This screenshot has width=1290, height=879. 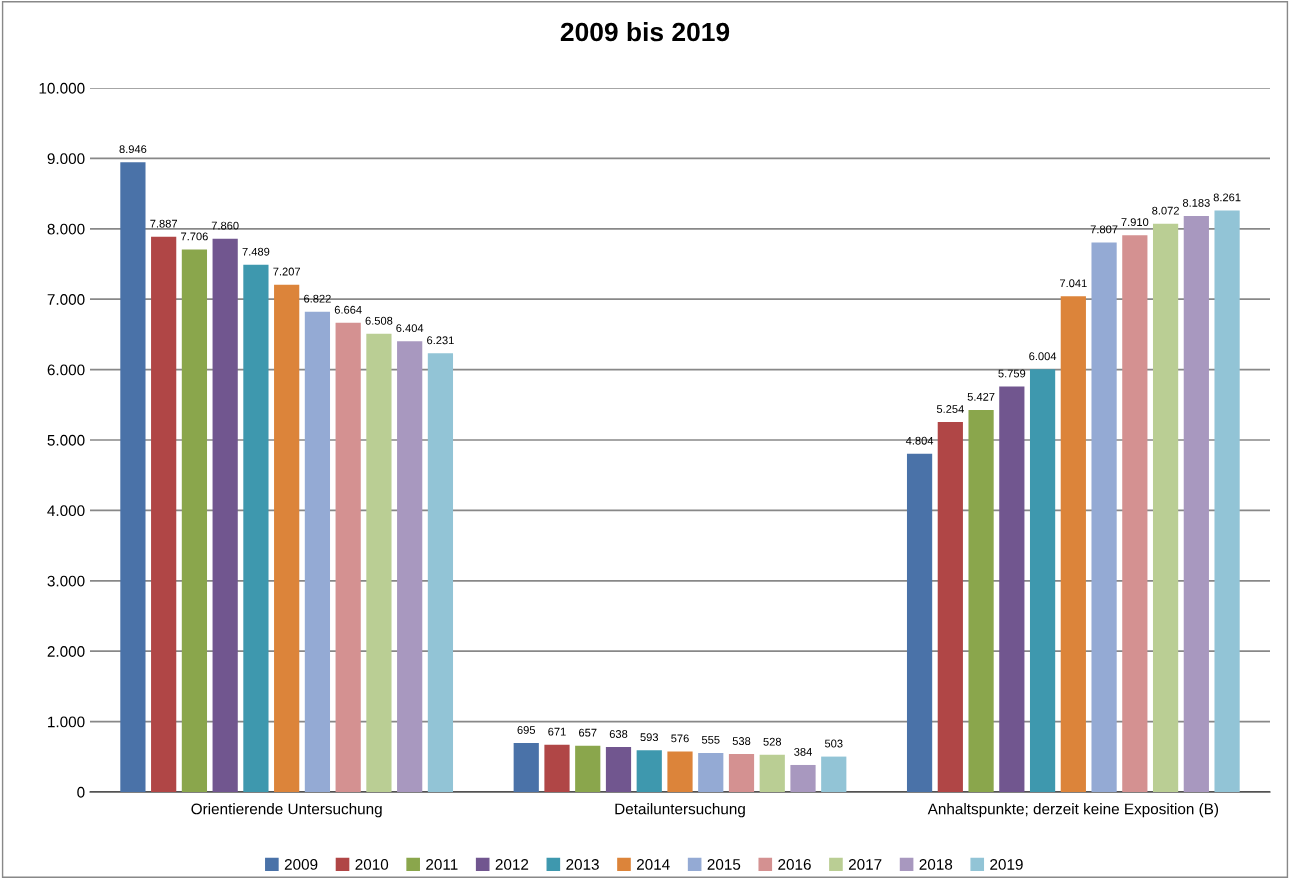 What do you see at coordinates (133, 149) in the screenshot?
I see `data-label: 8.946` at bounding box center [133, 149].